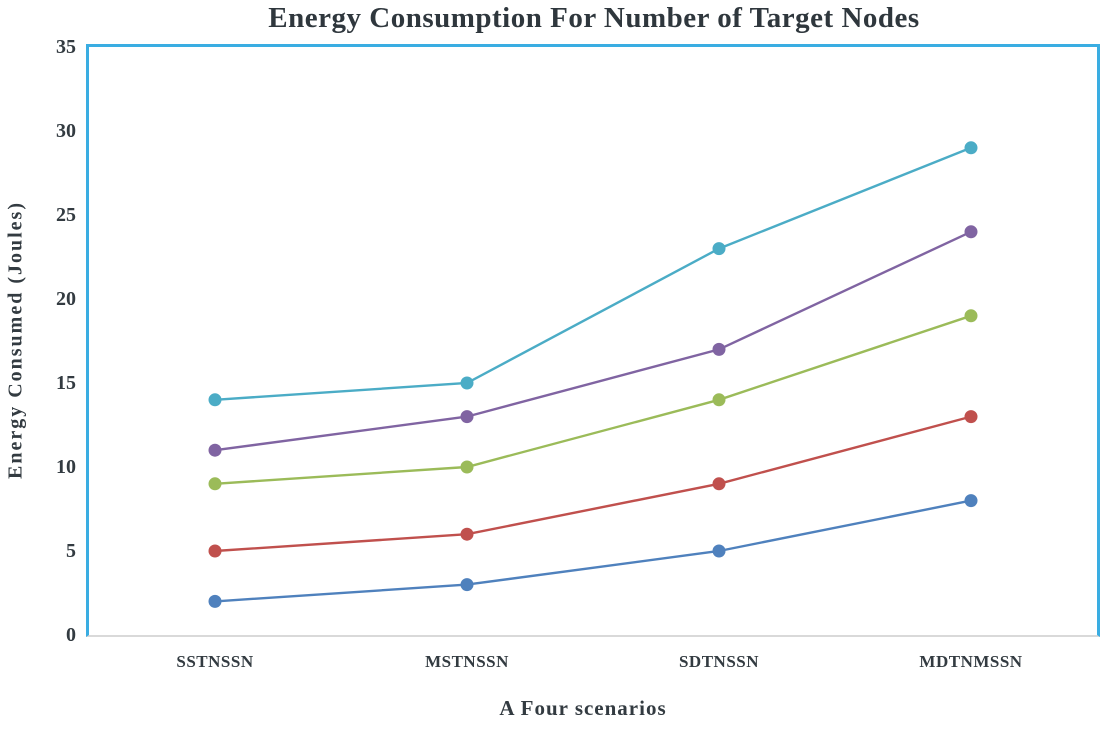 The image size is (1105, 730). Describe the element at coordinates (71, 551) in the screenshot. I see `y-tick-label: 5` at that location.